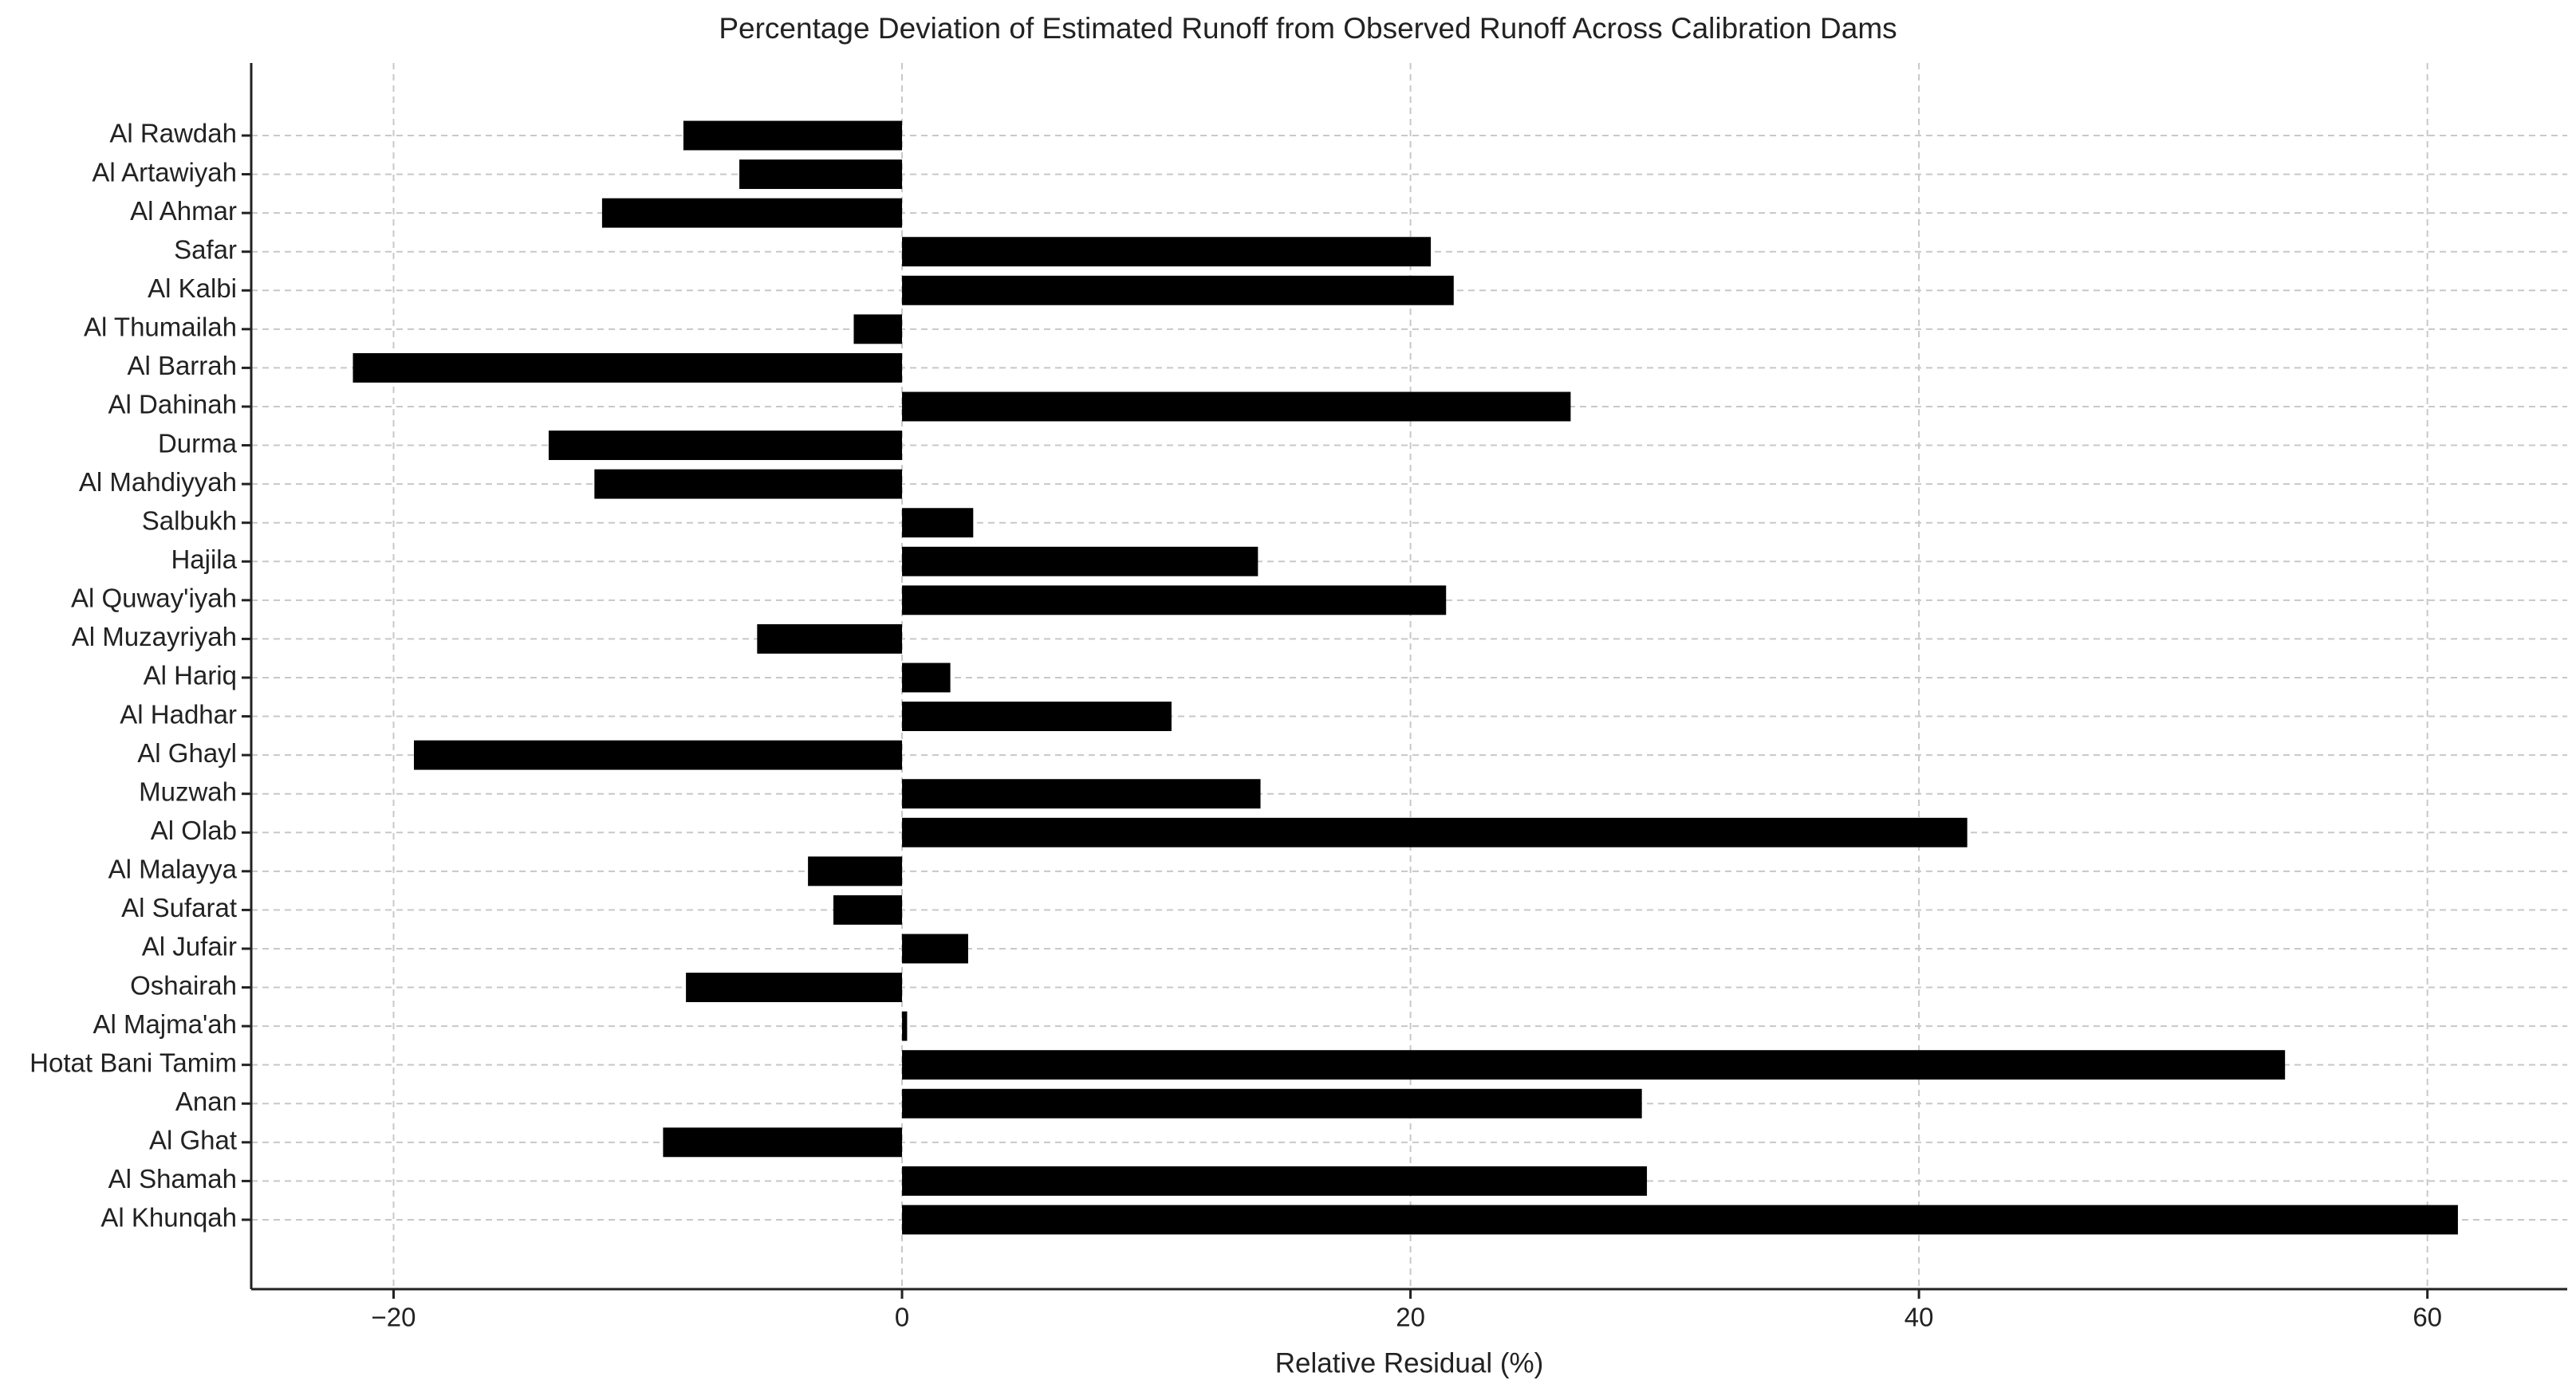  I want to click on y-tick-label: Al Dahinah, so click(172, 404).